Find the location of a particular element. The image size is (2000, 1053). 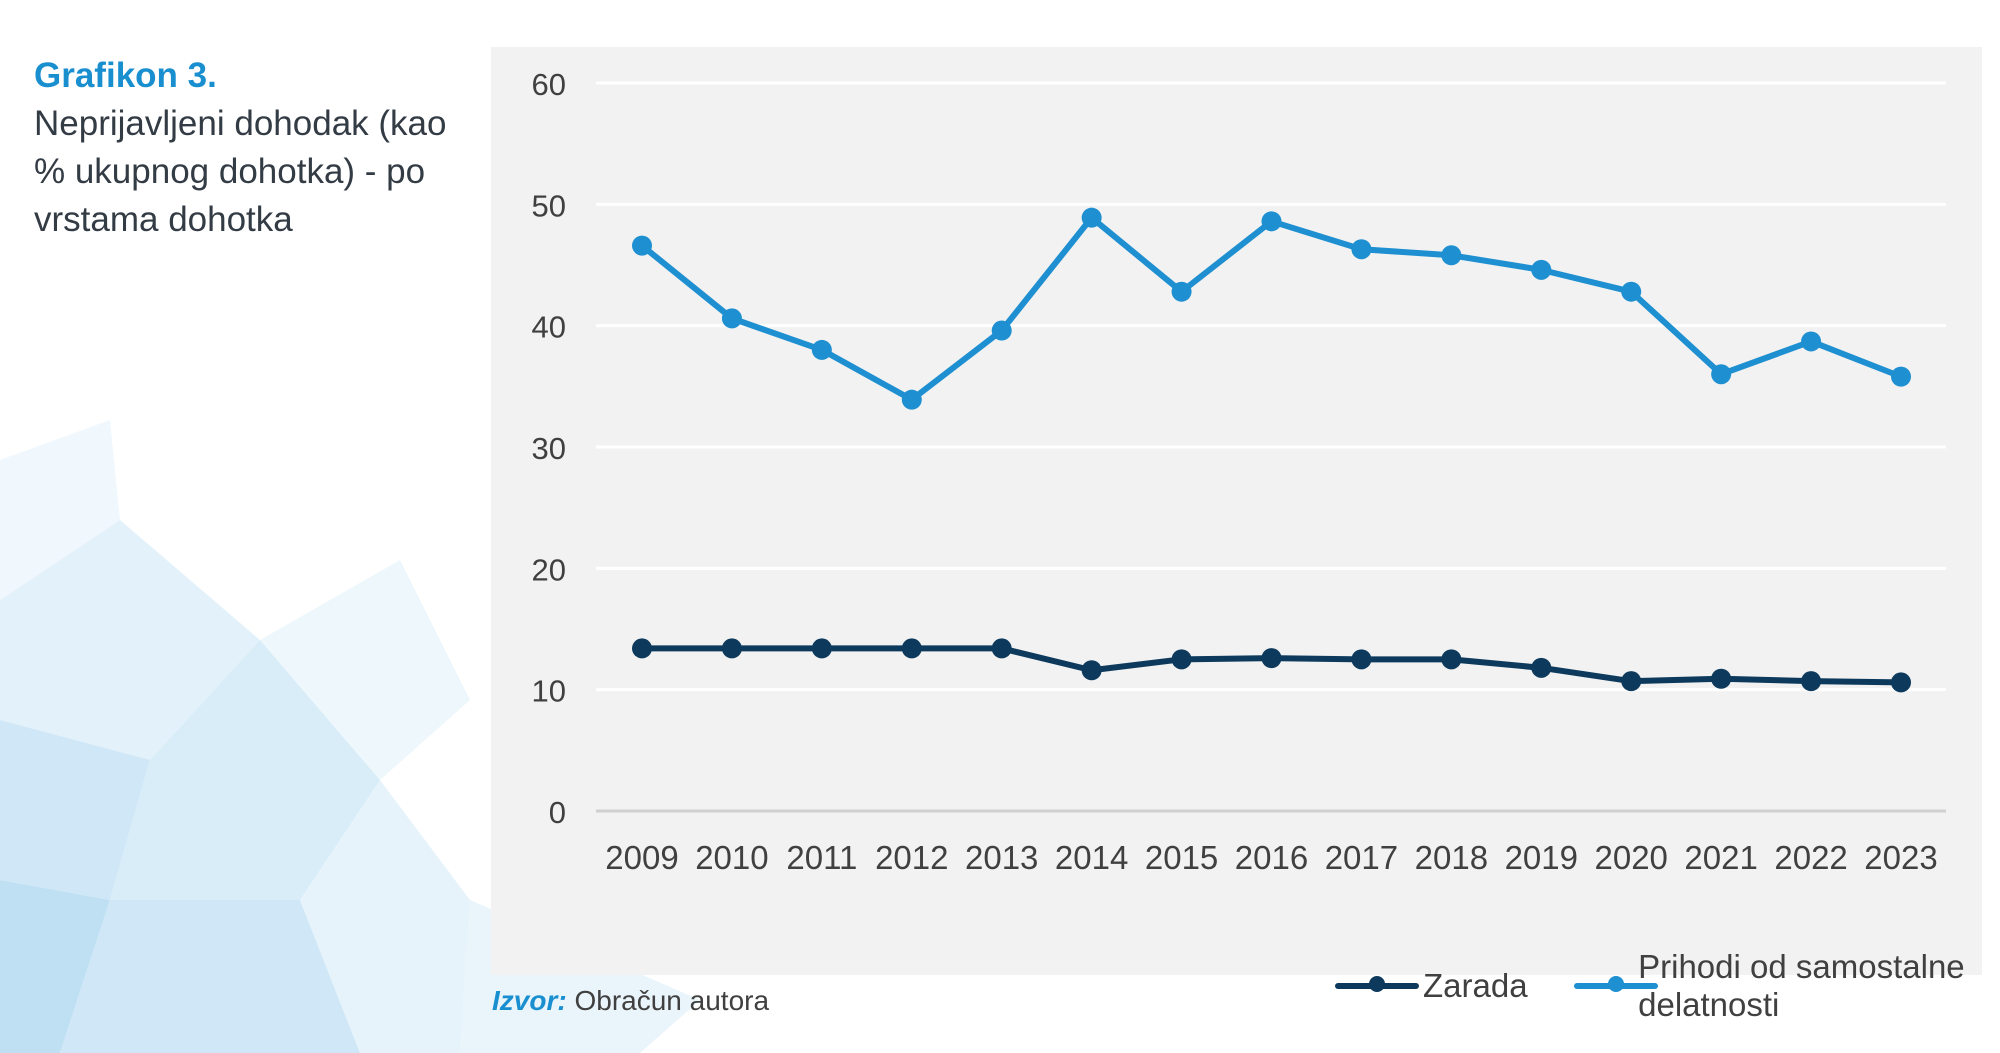

data-point-1-2014 is located at coordinates (1091, 217).